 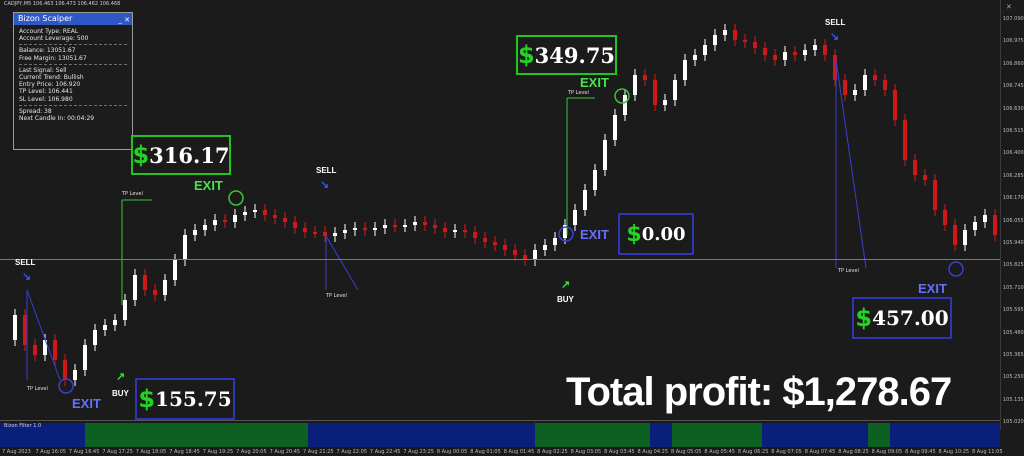 What do you see at coordinates (1012, 215) in the screenshot?
I see `price-axis` at bounding box center [1012, 215].